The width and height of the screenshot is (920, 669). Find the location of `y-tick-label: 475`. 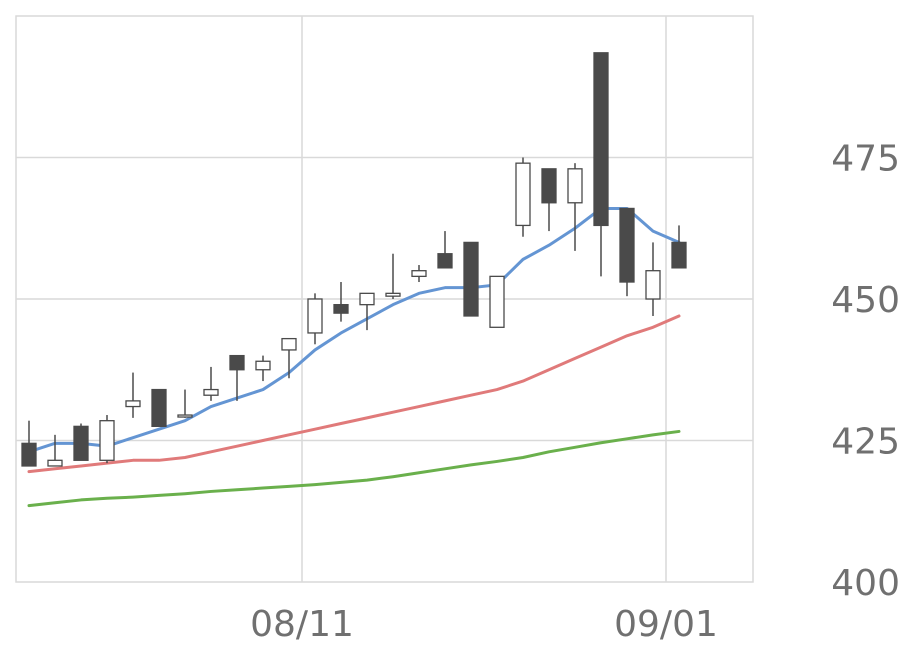

y-tick-label: 475 is located at coordinates (865, 159).